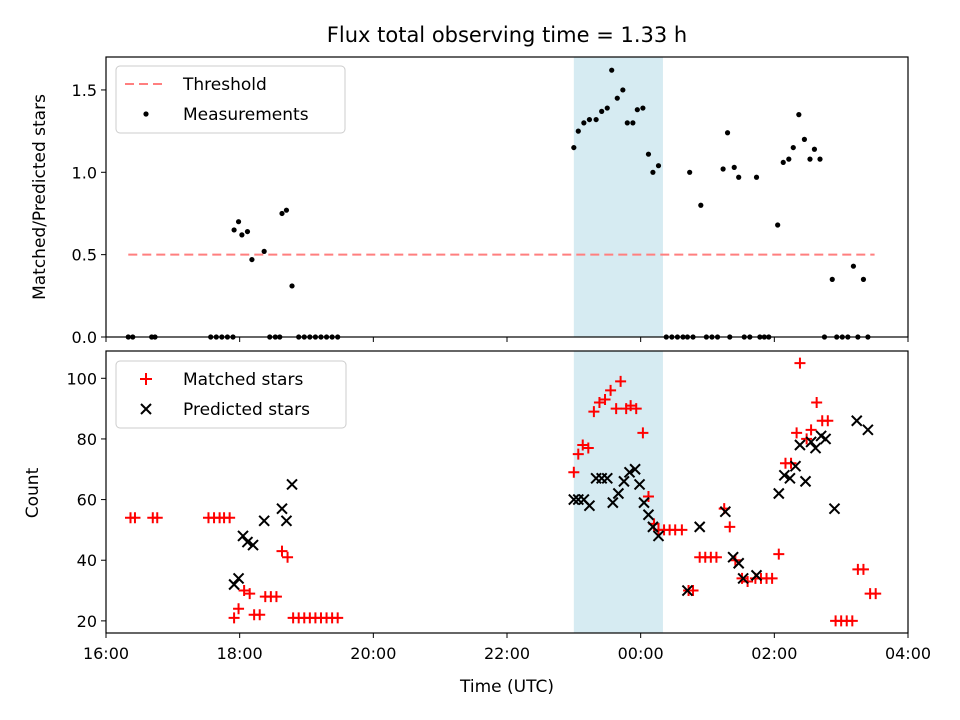 Image resolution: width=960 pixels, height=720 pixels. Describe the element at coordinates (224, 85) in the screenshot. I see `legend-threshold-label: Threshold` at that location.